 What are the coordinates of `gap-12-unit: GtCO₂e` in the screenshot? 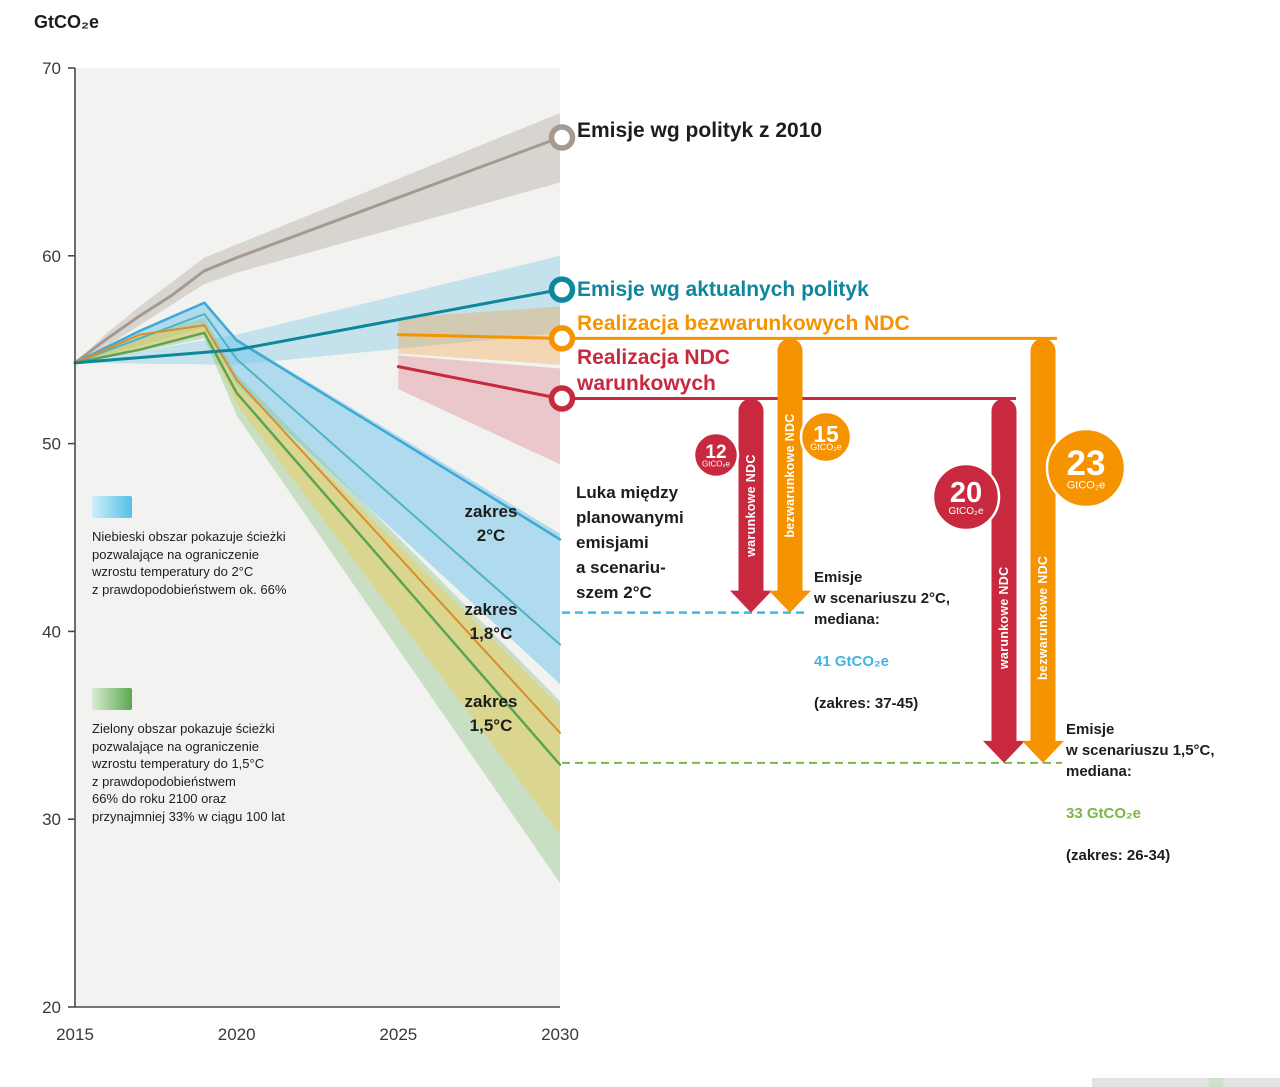 It's located at (716, 463).